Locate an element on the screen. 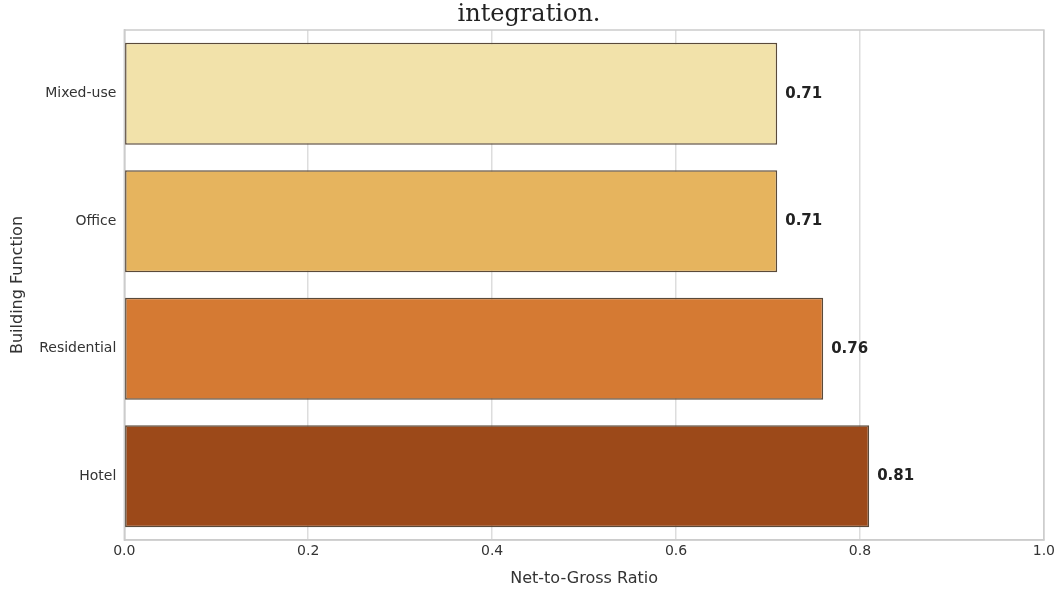 The width and height of the screenshot is (1058, 596). data-label: 0.76 is located at coordinates (850, 347).